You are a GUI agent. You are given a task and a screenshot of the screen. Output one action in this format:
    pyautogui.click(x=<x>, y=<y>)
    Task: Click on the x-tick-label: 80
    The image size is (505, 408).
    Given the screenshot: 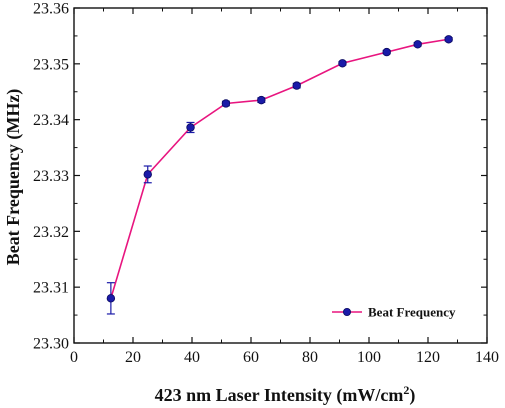 What is the action you would take?
    pyautogui.click(x=310, y=357)
    